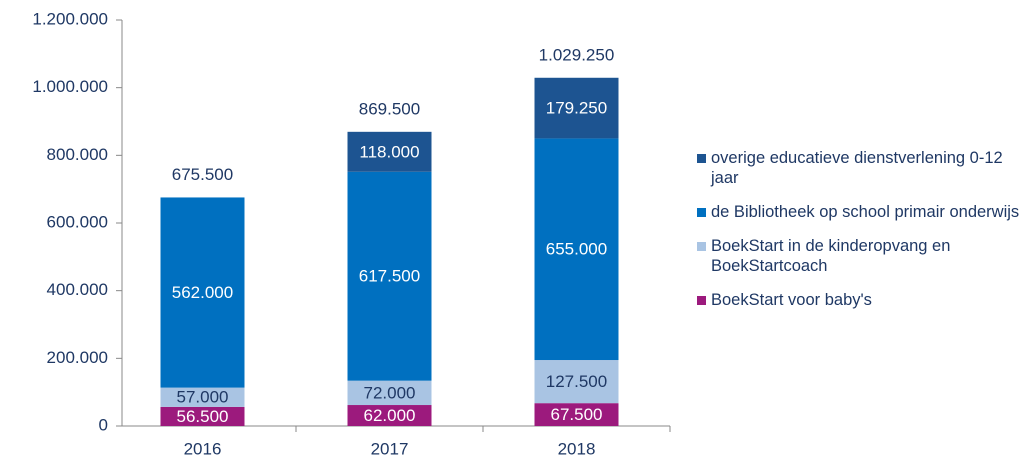 This screenshot has height=459, width=1027. What do you see at coordinates (202, 174) in the screenshot?
I see `total-label: 675.500` at bounding box center [202, 174].